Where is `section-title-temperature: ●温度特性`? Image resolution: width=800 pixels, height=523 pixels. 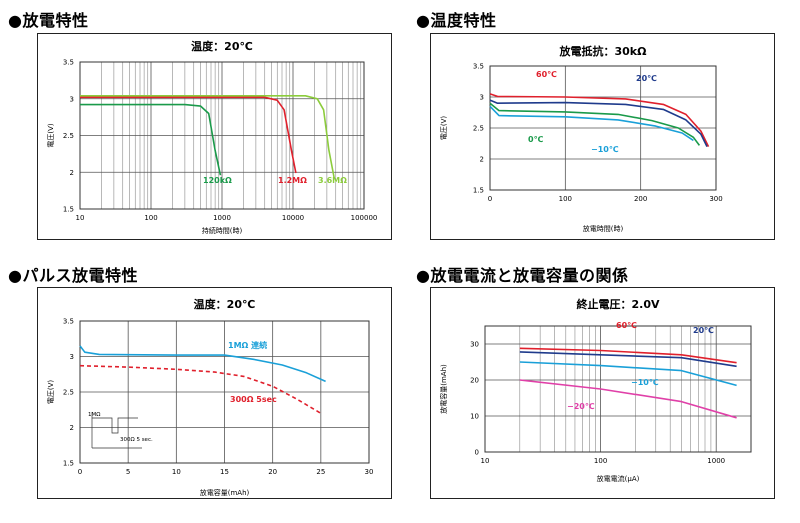 section-title-temperature: ●温度特性 is located at coordinates (456, 20).